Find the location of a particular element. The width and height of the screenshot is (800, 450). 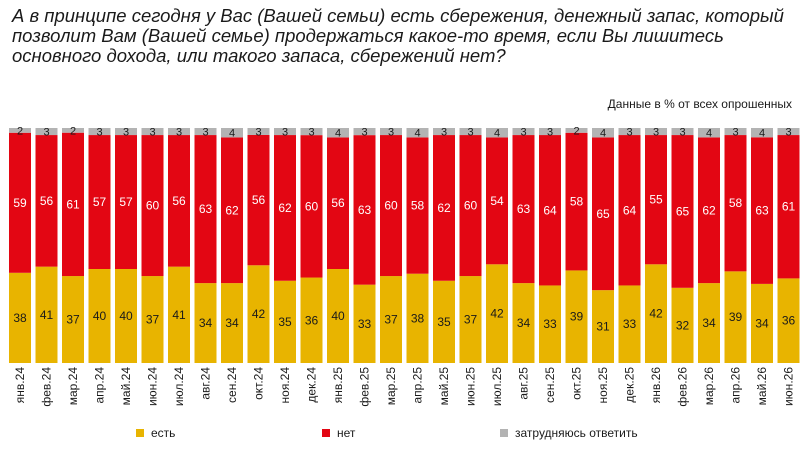

x-tick-label: сен.25 is located at coordinates (550, 385).